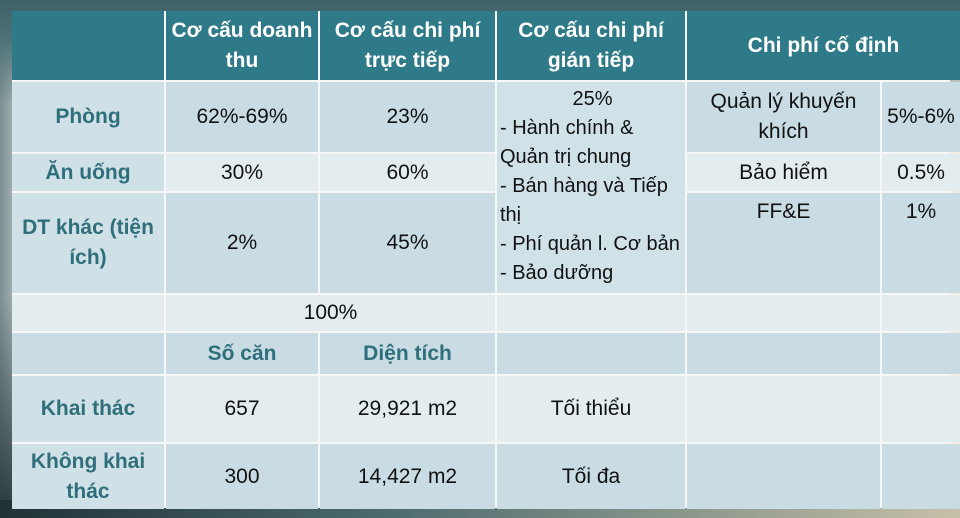 This screenshot has height=518, width=960. What do you see at coordinates (407, 353) in the screenshot?
I see `header-area: Diện tích` at bounding box center [407, 353].